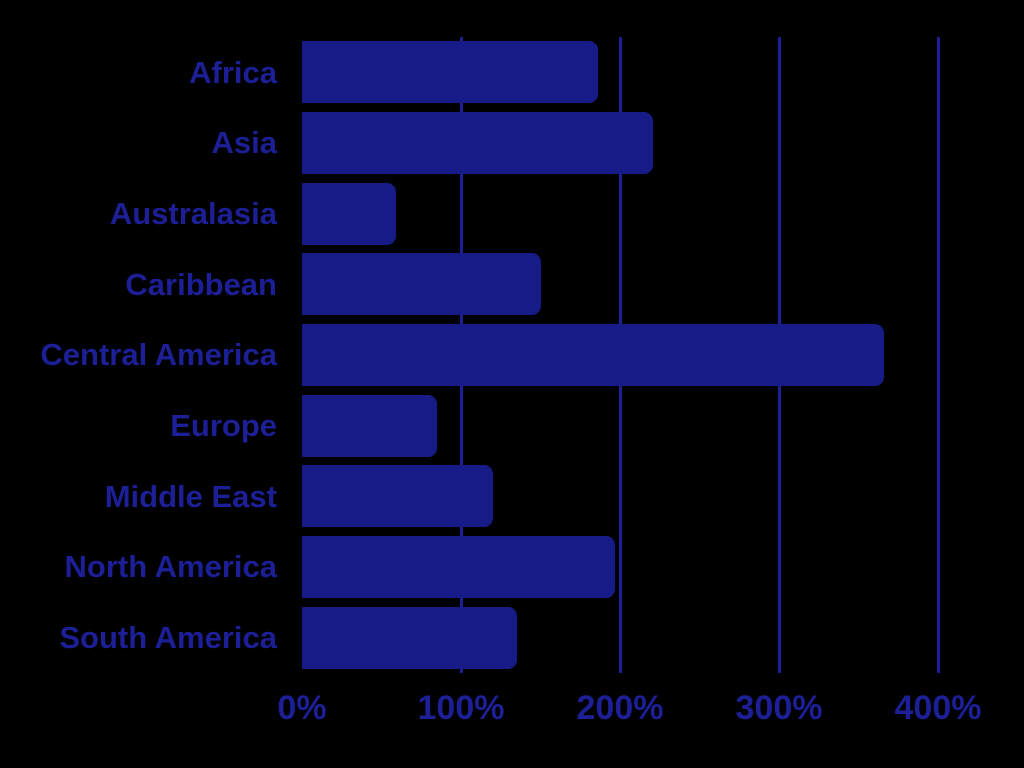 This screenshot has height=768, width=1024. Describe the element at coordinates (302, 708) in the screenshot. I see `x-tick-label-0%: 0%` at that location.